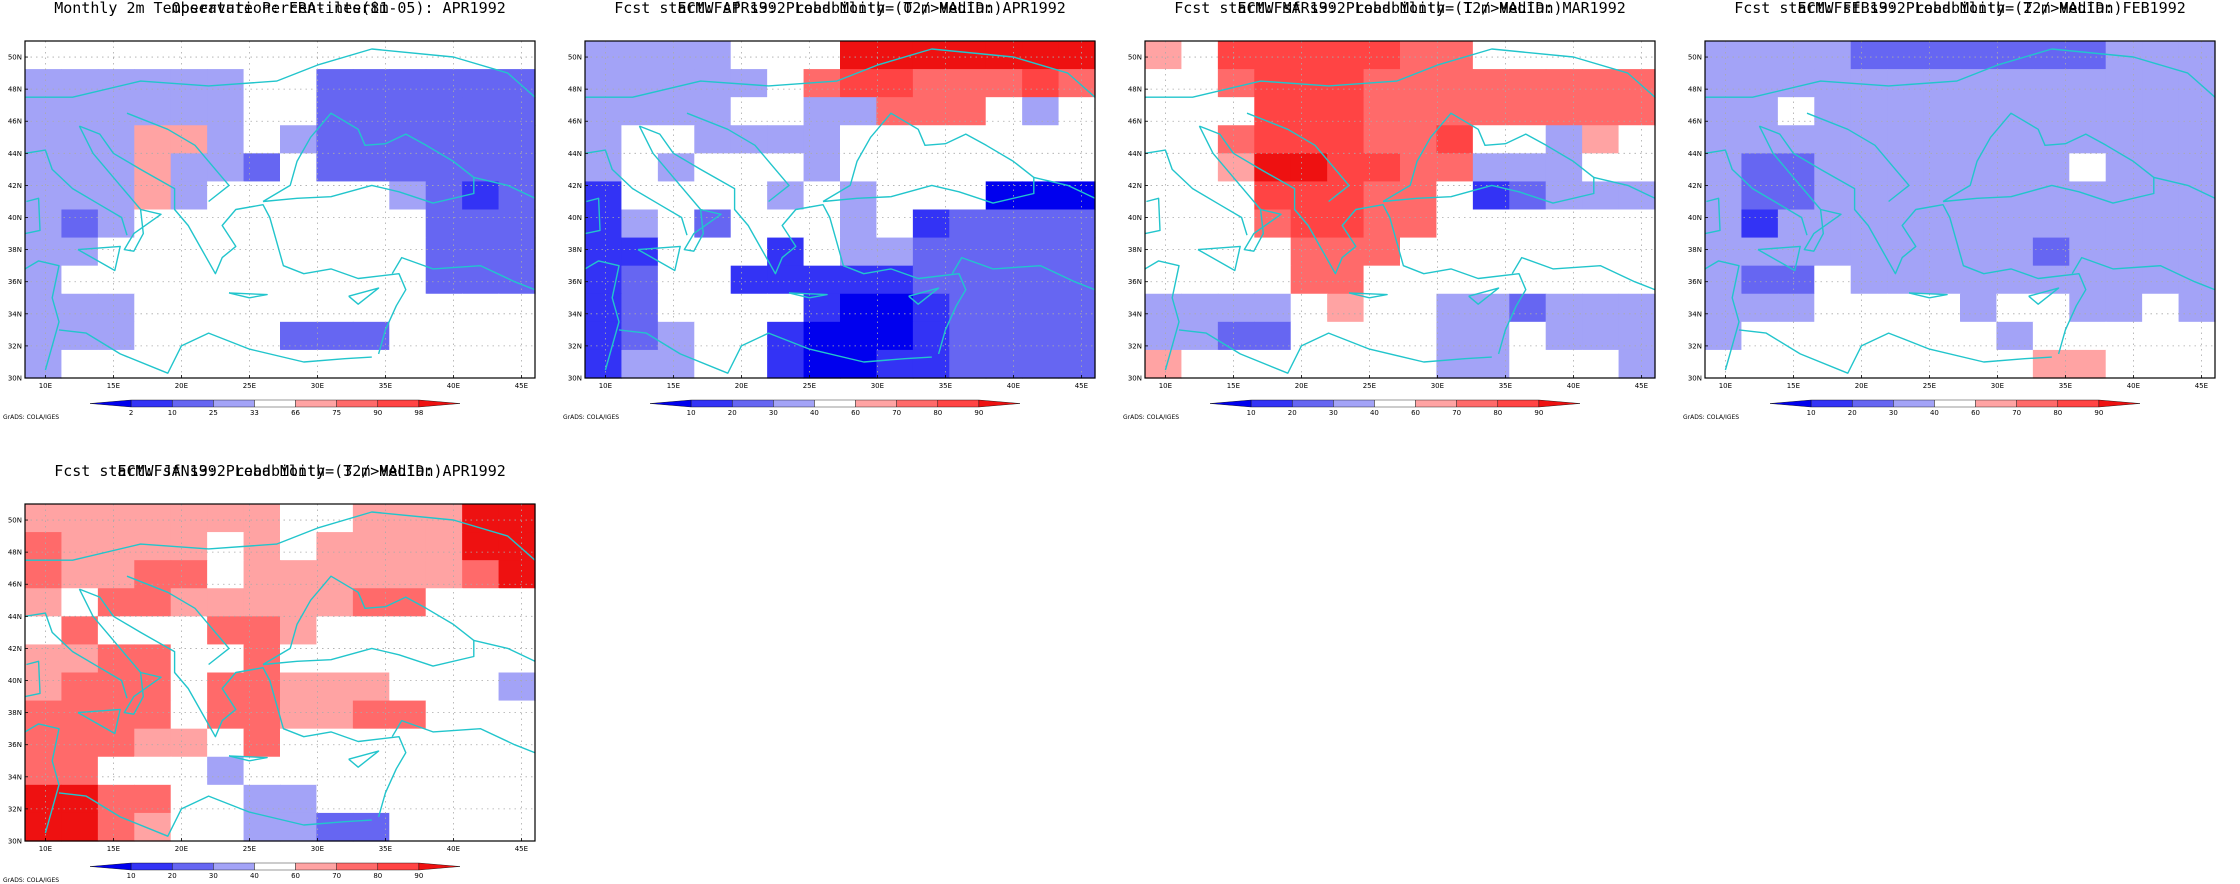  Describe the element at coordinates (1135, 122) in the screenshot. I see `lat-tick-label: 46N` at that location.